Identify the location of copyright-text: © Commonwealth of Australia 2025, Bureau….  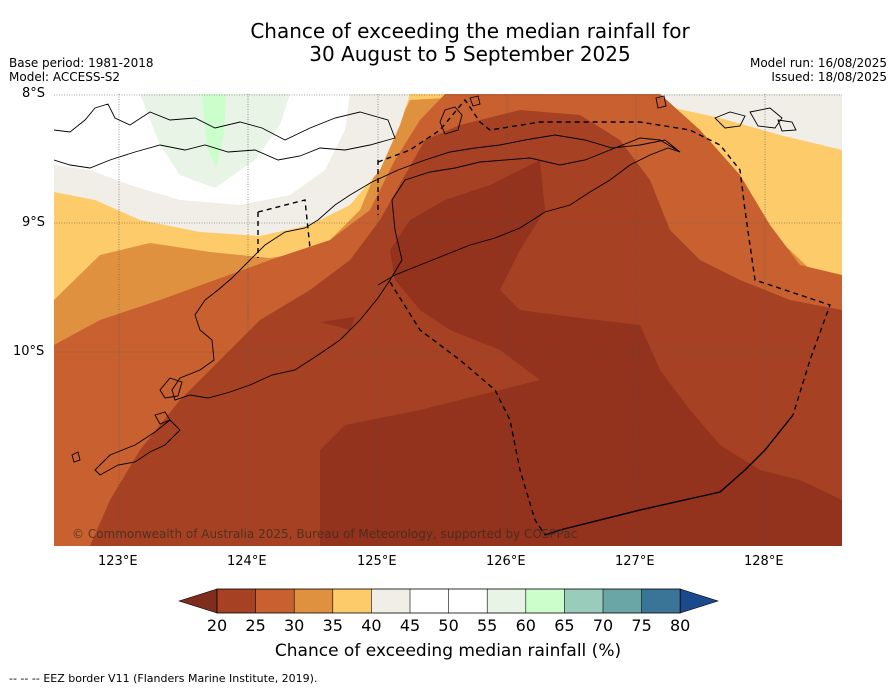
(324, 534).